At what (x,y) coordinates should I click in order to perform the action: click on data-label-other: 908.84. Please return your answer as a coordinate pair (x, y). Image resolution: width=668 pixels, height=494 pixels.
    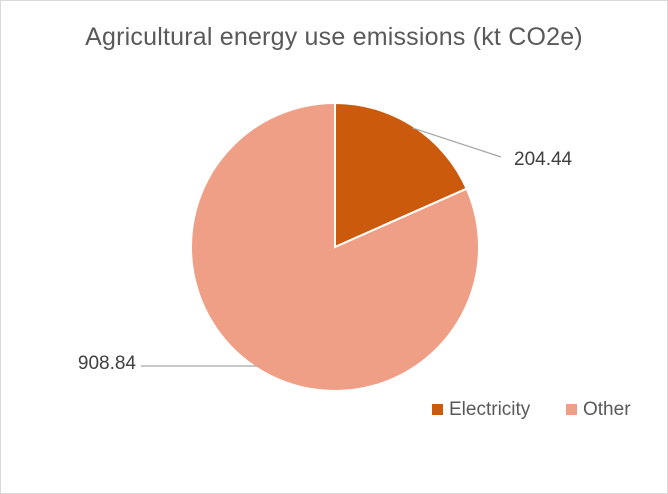
    Looking at the image, I should click on (107, 363).